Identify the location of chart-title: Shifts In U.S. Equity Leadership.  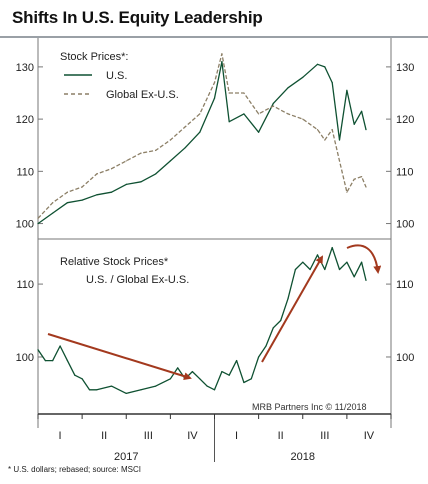
(137, 17).